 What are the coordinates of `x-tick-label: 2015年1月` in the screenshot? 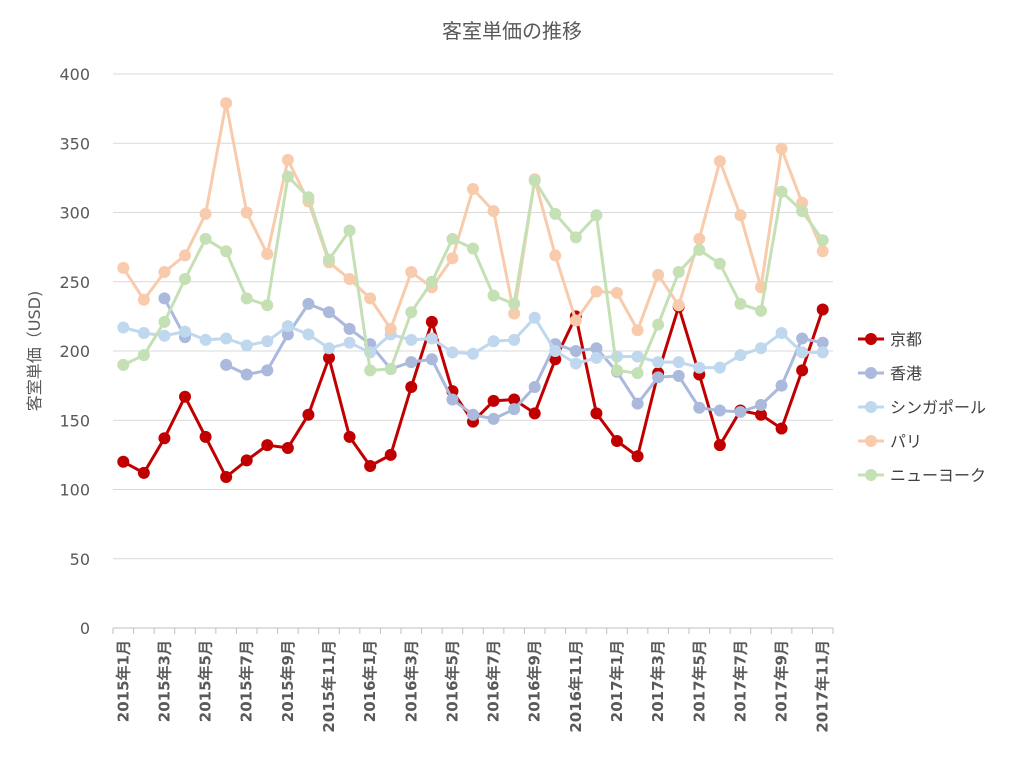 It's located at (123, 681).